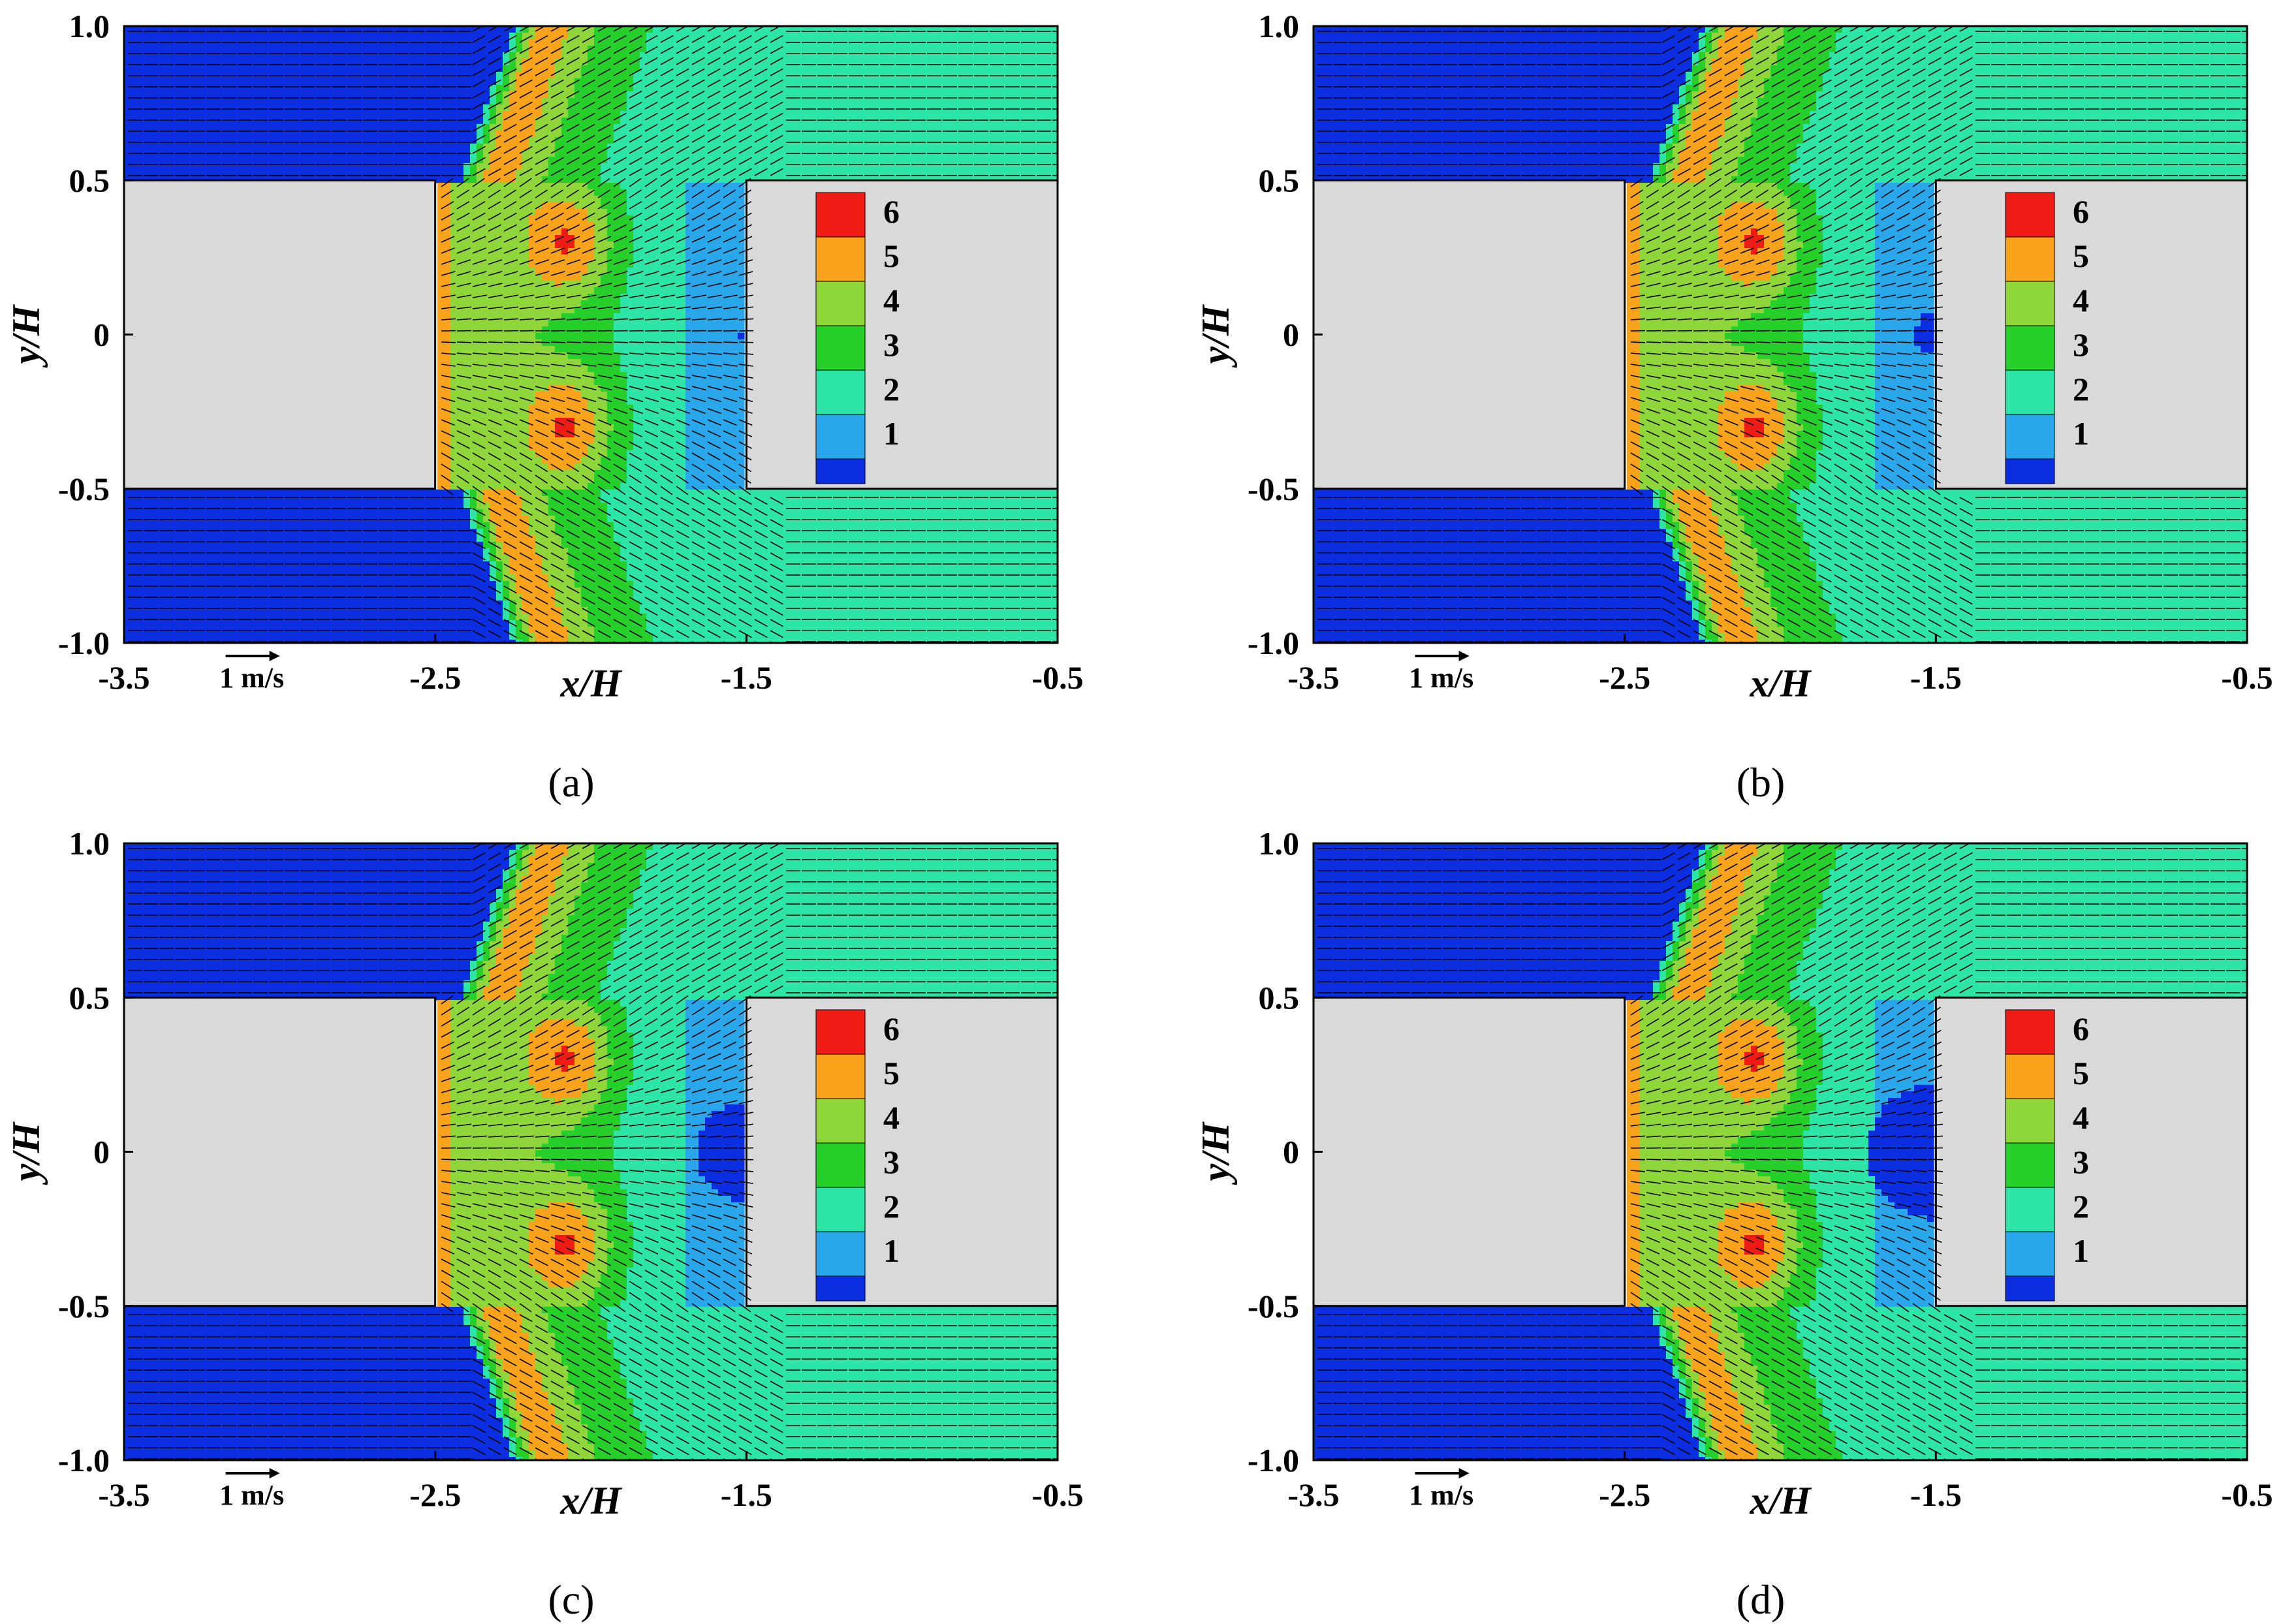 This screenshot has height=1624, width=2281. Describe the element at coordinates (571, 1600) in the screenshot. I see `panel-label: (c)` at that location.